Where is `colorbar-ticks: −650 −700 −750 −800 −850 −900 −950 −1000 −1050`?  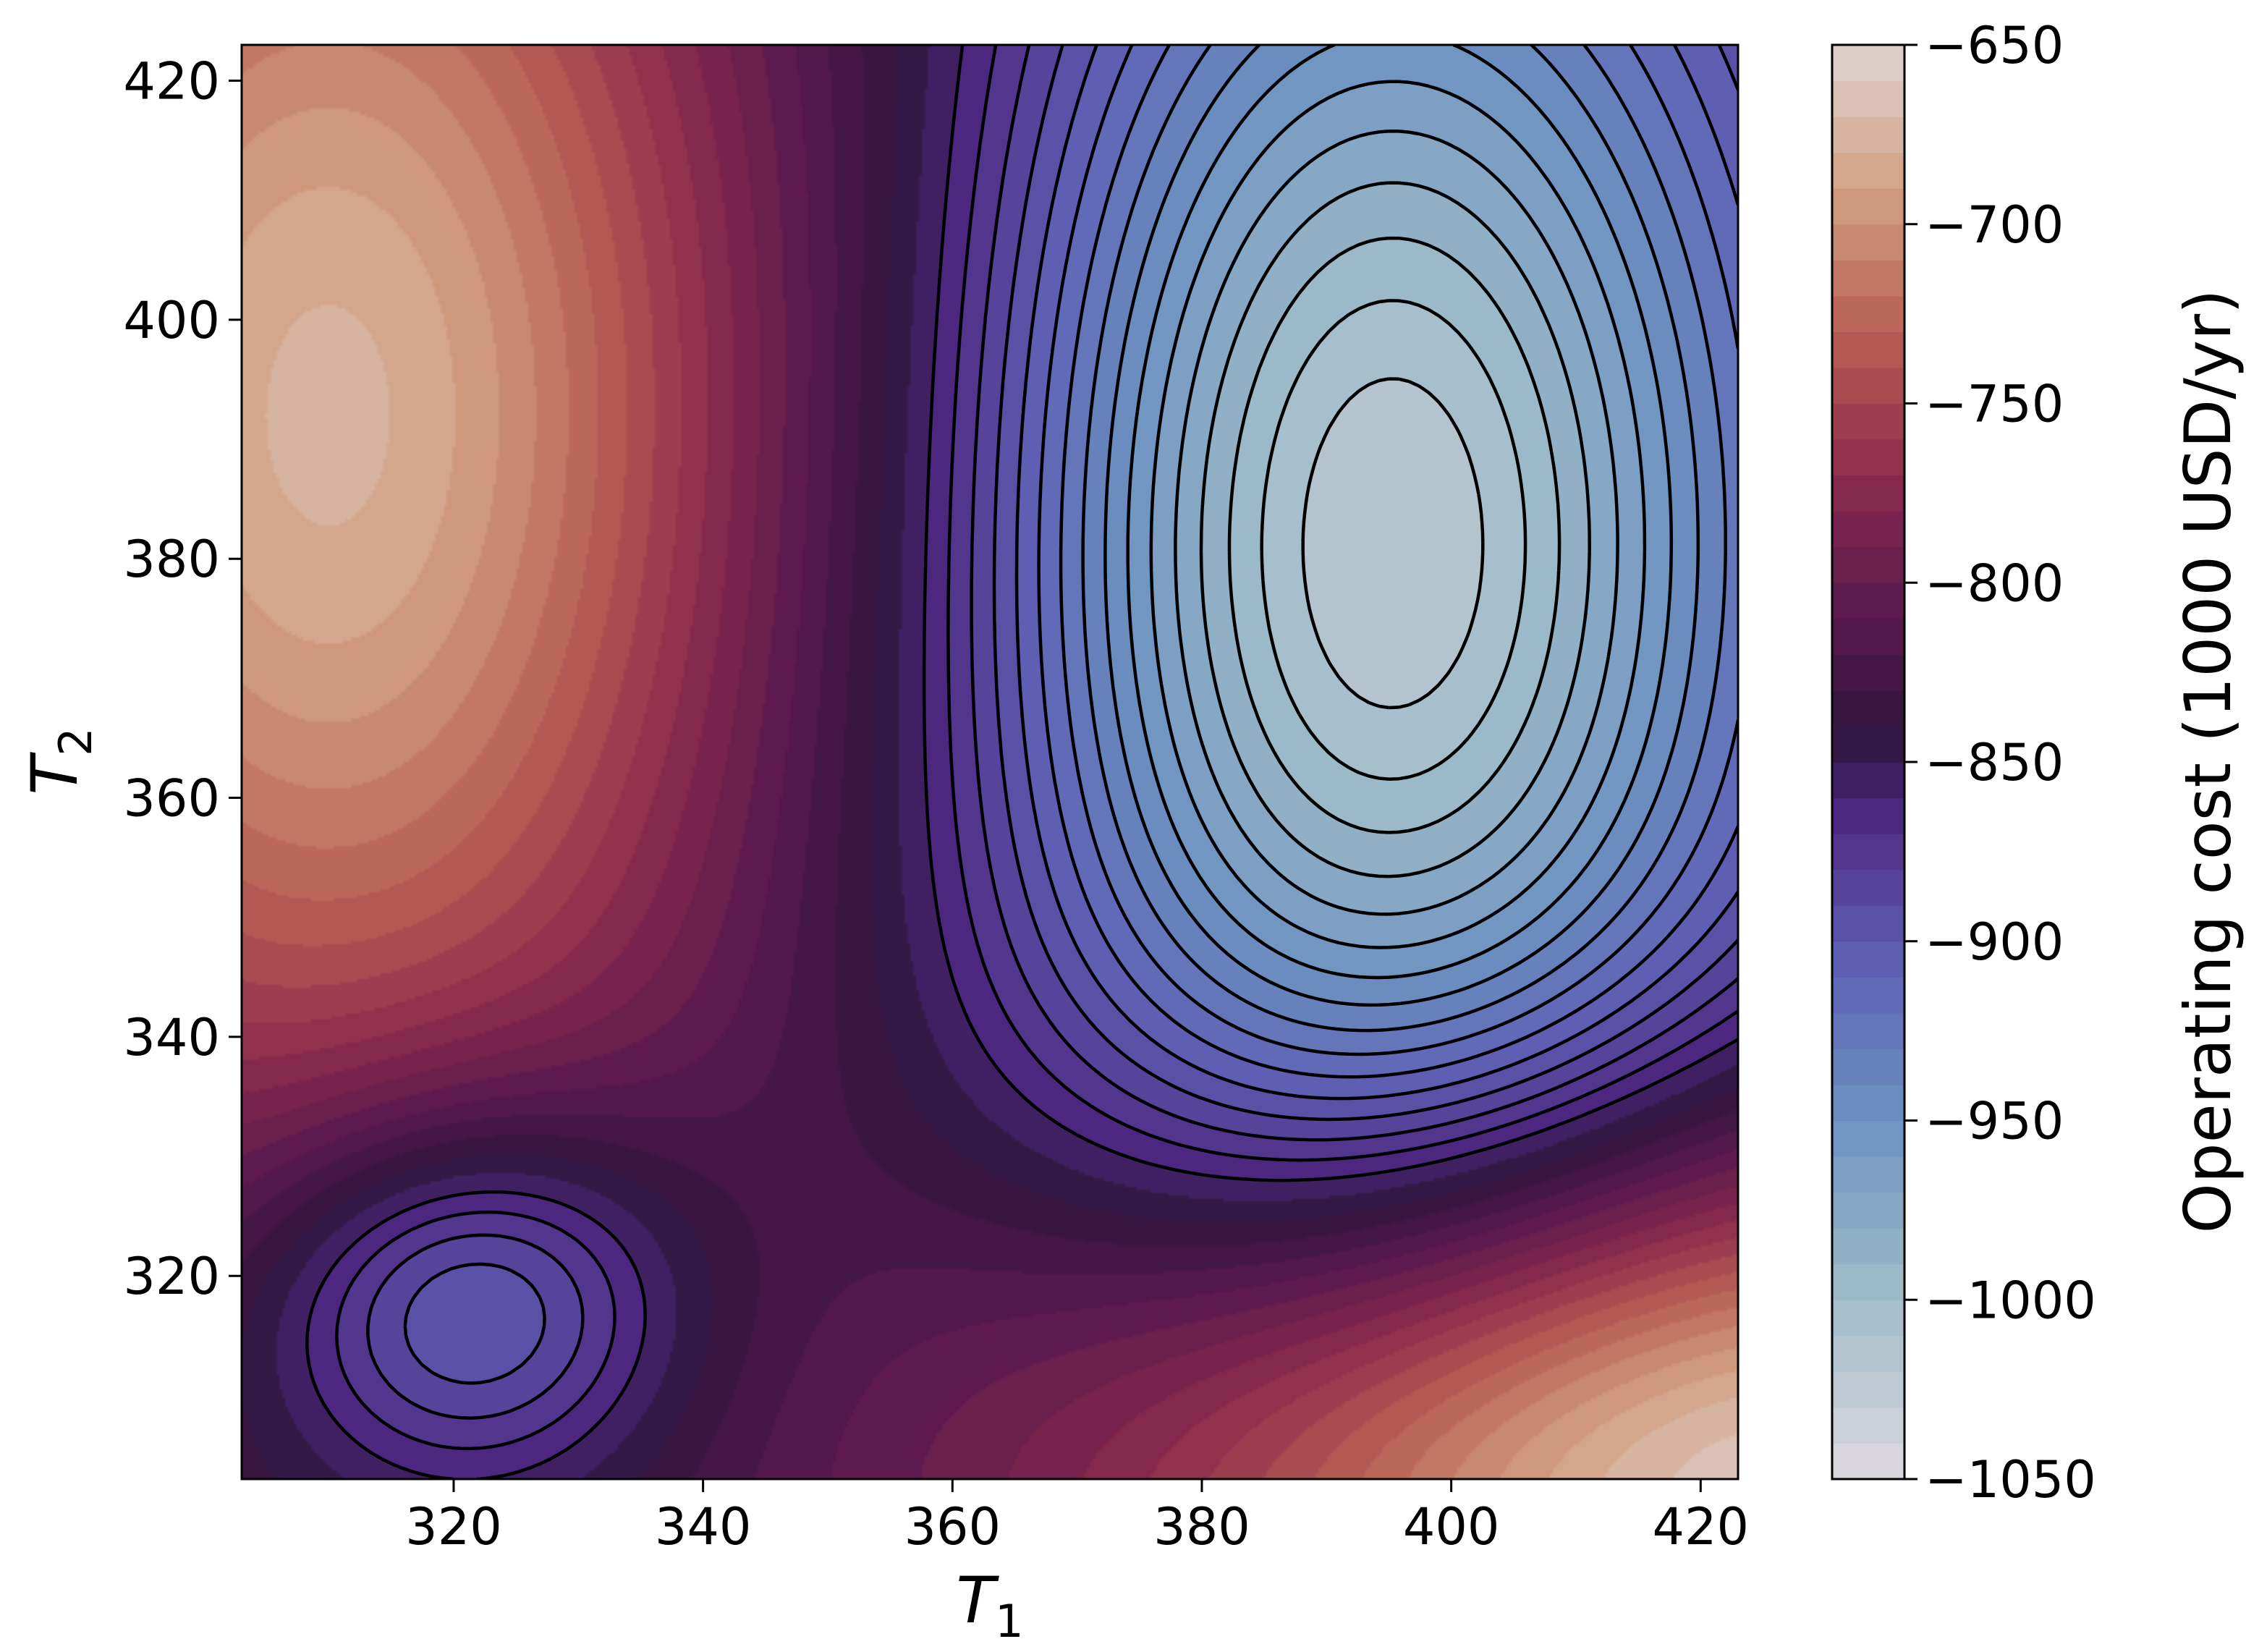 colorbar-ticks: −650 −700 −750 −800 −850 −900 −950 −1000 −1050 is located at coordinates (2000, 762).